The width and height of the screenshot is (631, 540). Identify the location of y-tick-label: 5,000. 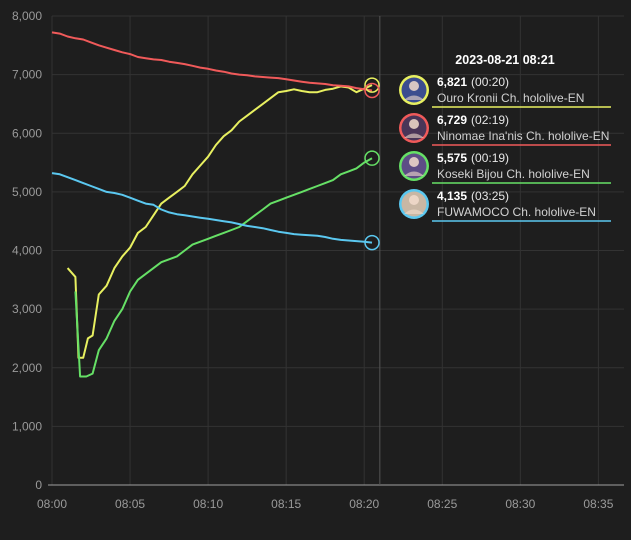
(27, 192).